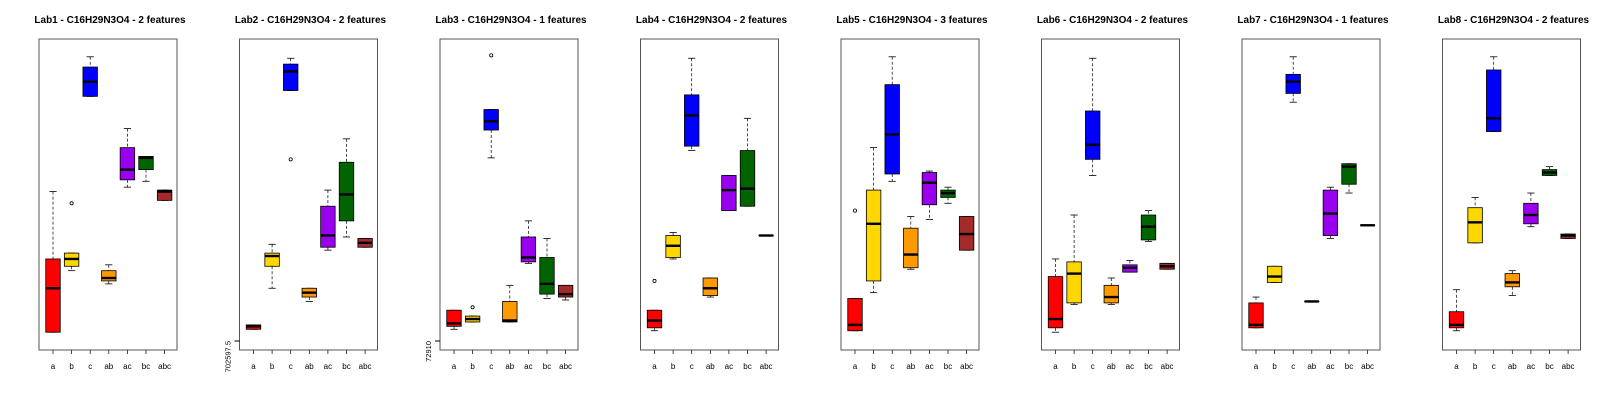 Image resolution: width=1600 pixels, height=405 pixels. I want to click on panel-title: Lab4 - C16H29N3O4 - 2 features, so click(712, 20).